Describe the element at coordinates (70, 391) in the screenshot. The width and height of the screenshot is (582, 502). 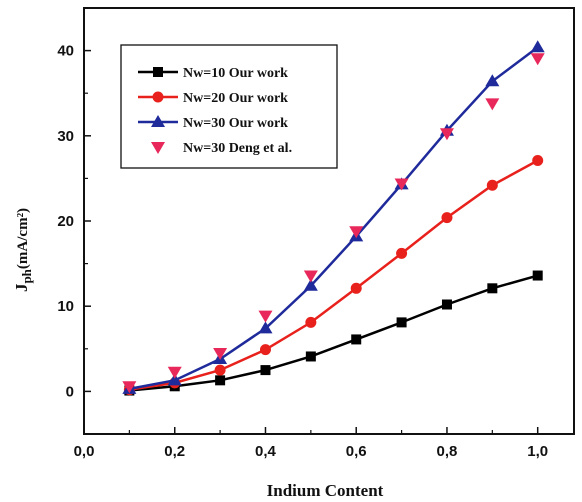
I see `y-tick-label: 0` at that location.